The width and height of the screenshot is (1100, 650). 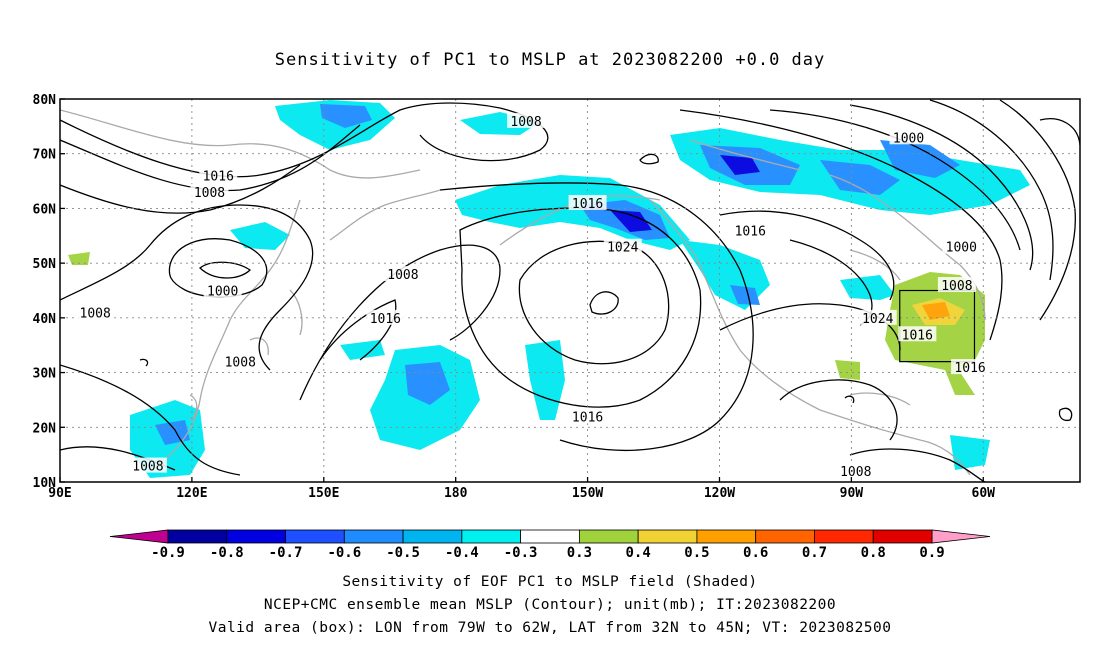 I want to click on lat-tick-label: 80N, so click(x=45, y=100).